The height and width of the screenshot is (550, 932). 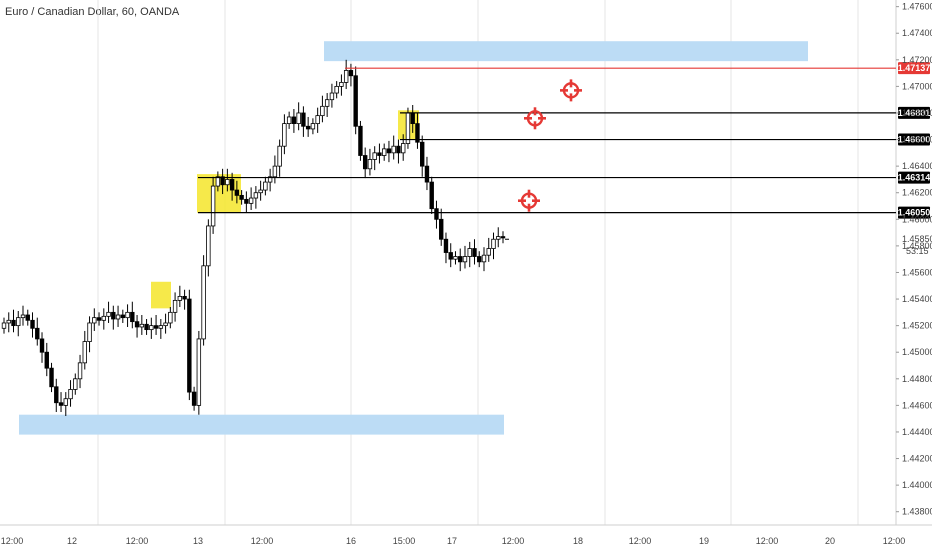 What do you see at coordinates (161, 295) in the screenshot?
I see `highlight-box` at bounding box center [161, 295].